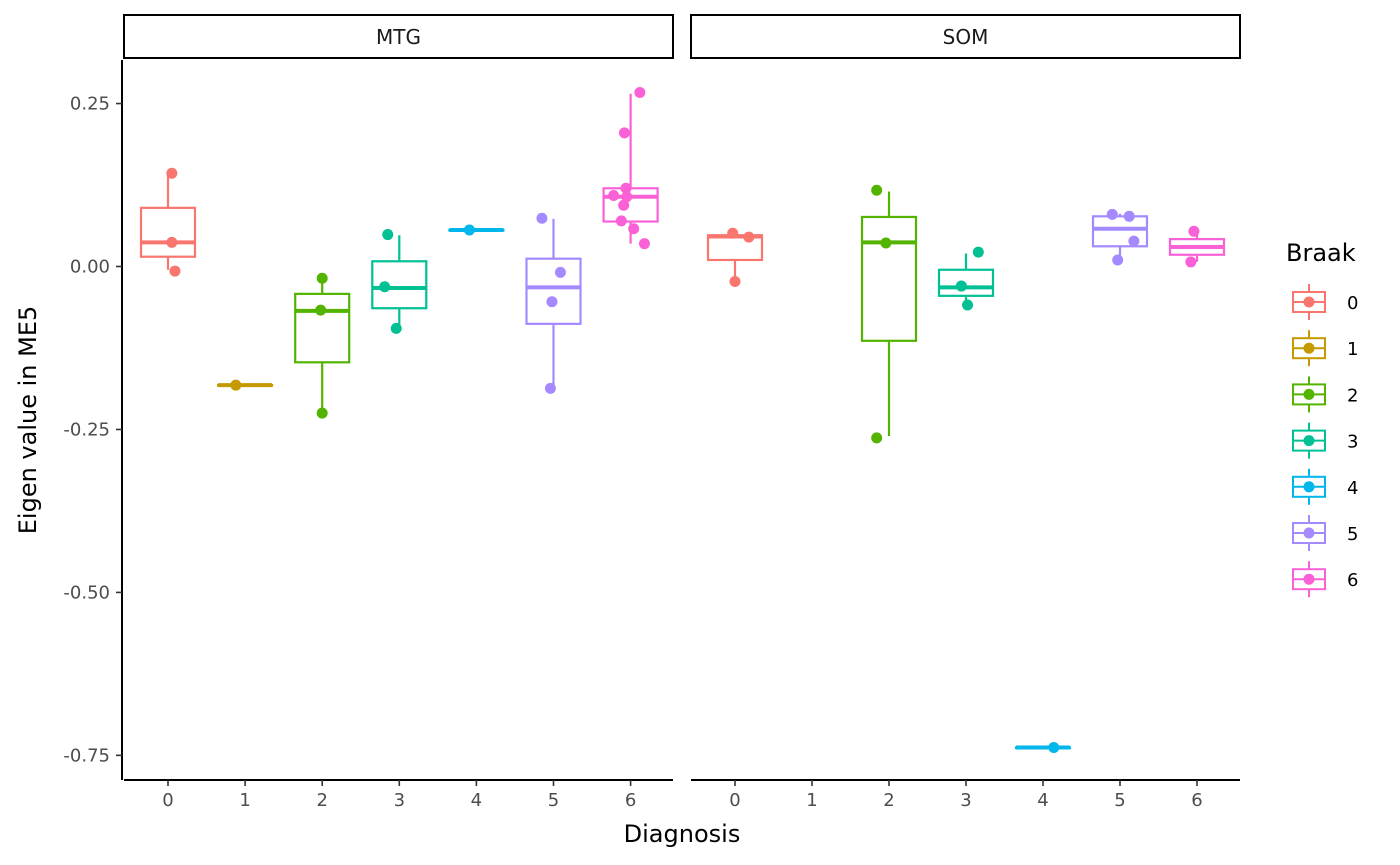 This screenshot has width=1400, height=865. What do you see at coordinates (1352, 395) in the screenshot?
I see `legend-label: 2` at bounding box center [1352, 395].